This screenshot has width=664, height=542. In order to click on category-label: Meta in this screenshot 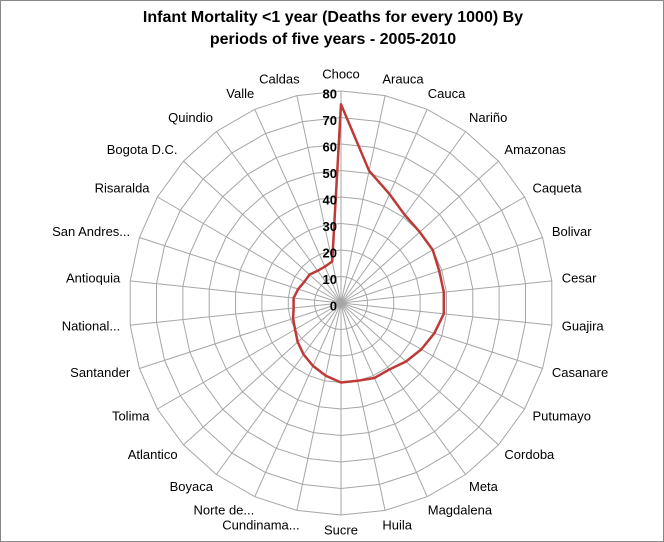, I will do `click(484, 486)`.